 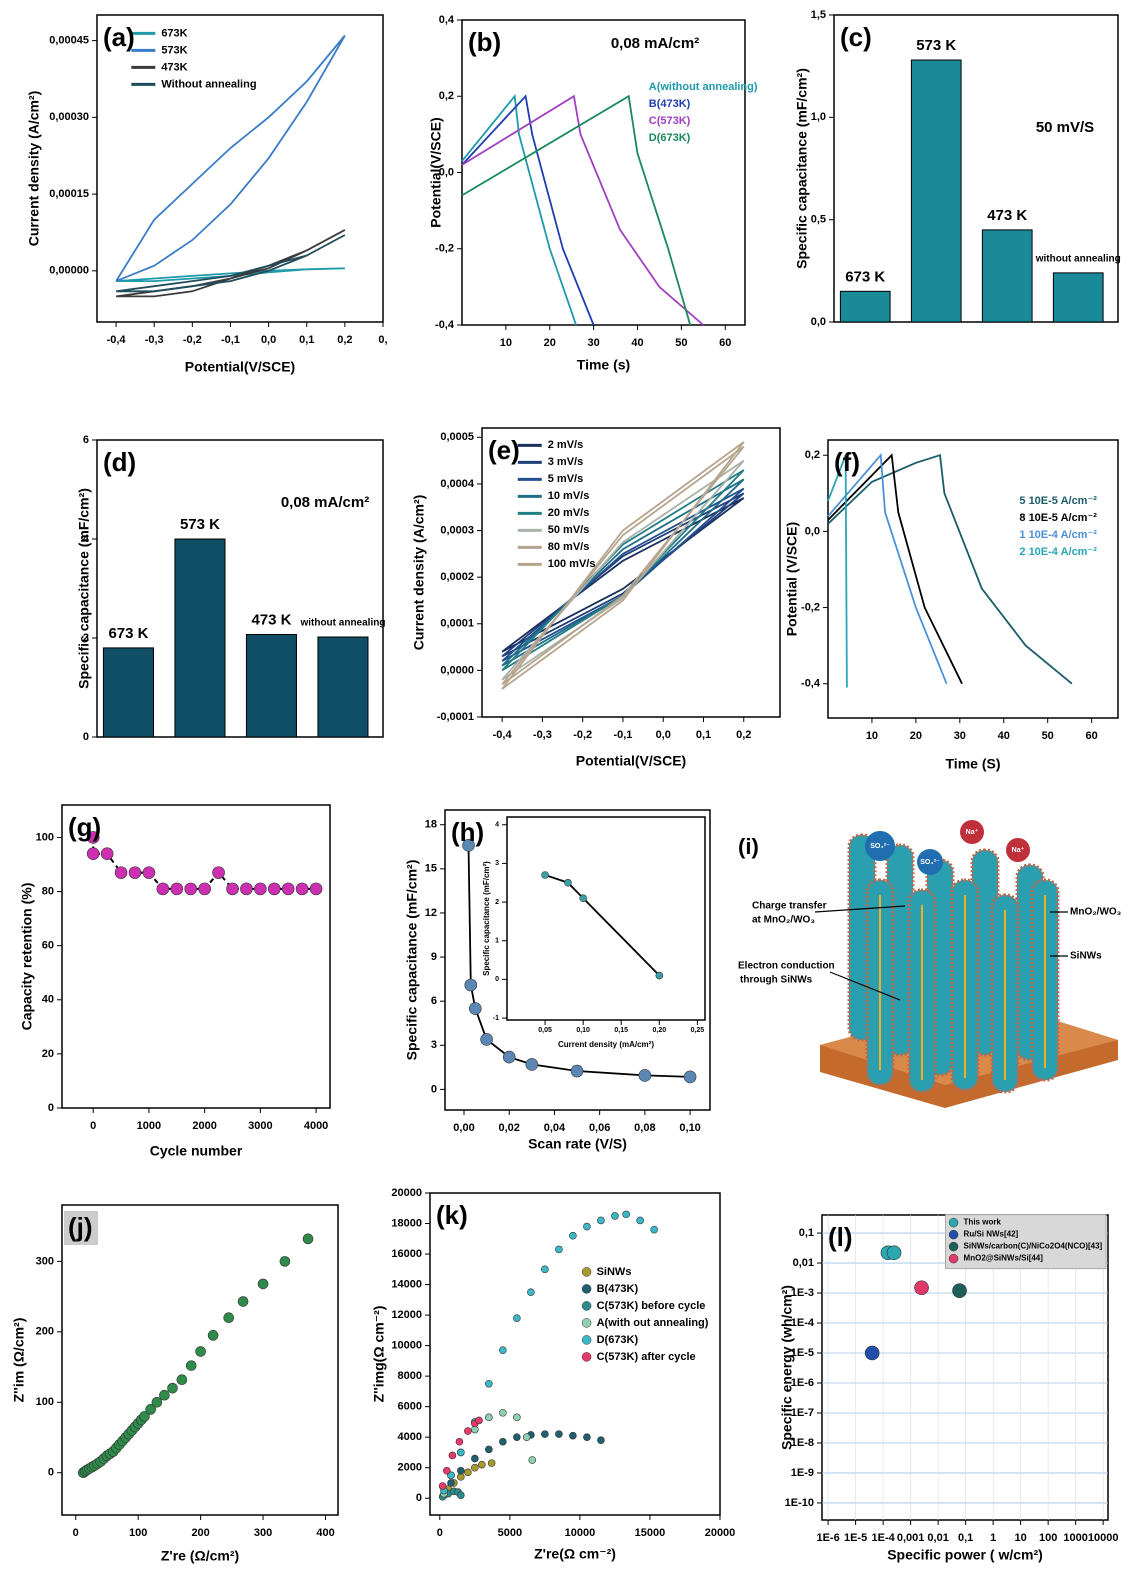 What do you see at coordinates (69, 271) in the screenshot?
I see `y-tick-label: 0,00000` at bounding box center [69, 271].